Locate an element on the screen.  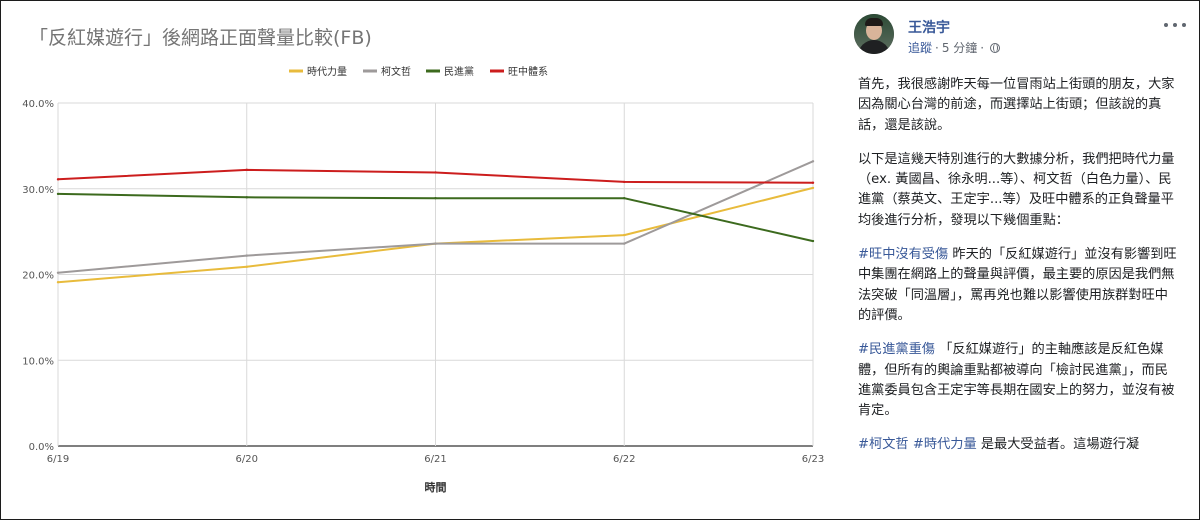
x-tick-label: 6/22 is located at coordinates (624, 459).